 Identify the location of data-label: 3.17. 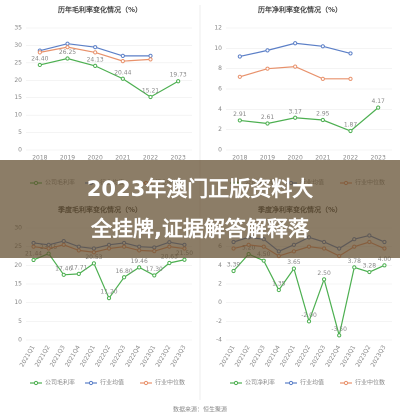
(295, 111).